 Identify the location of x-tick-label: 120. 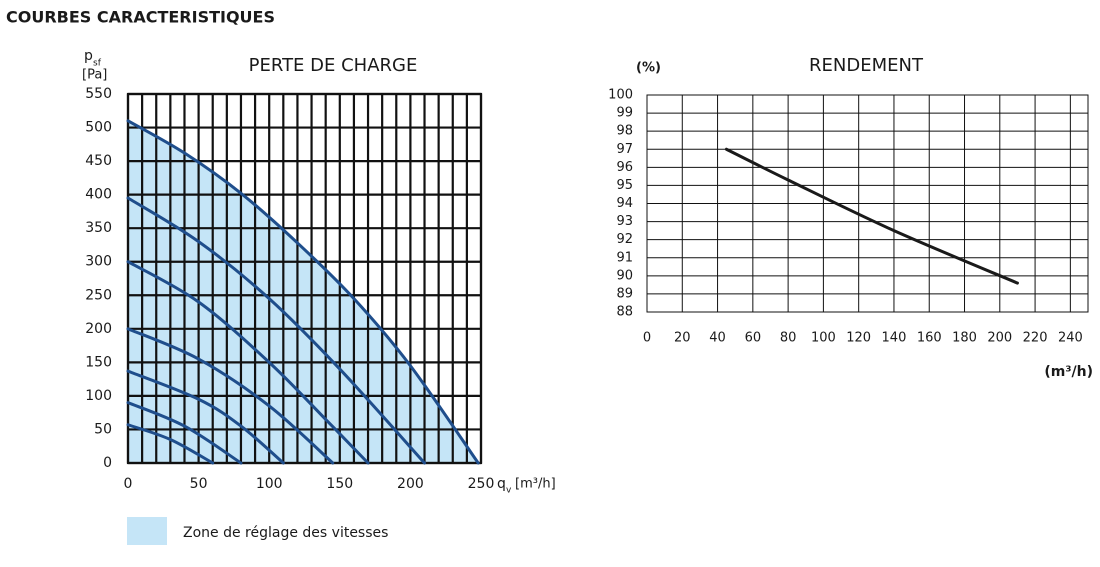
(858, 338).